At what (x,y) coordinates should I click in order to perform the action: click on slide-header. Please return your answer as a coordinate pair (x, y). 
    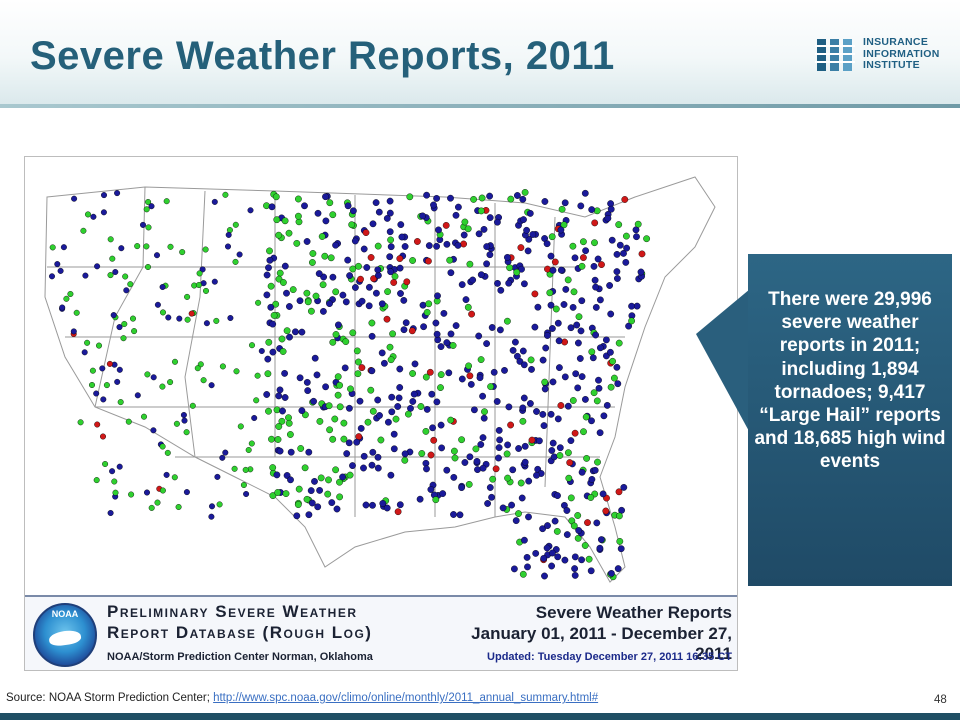
    Looking at the image, I should click on (480, 52).